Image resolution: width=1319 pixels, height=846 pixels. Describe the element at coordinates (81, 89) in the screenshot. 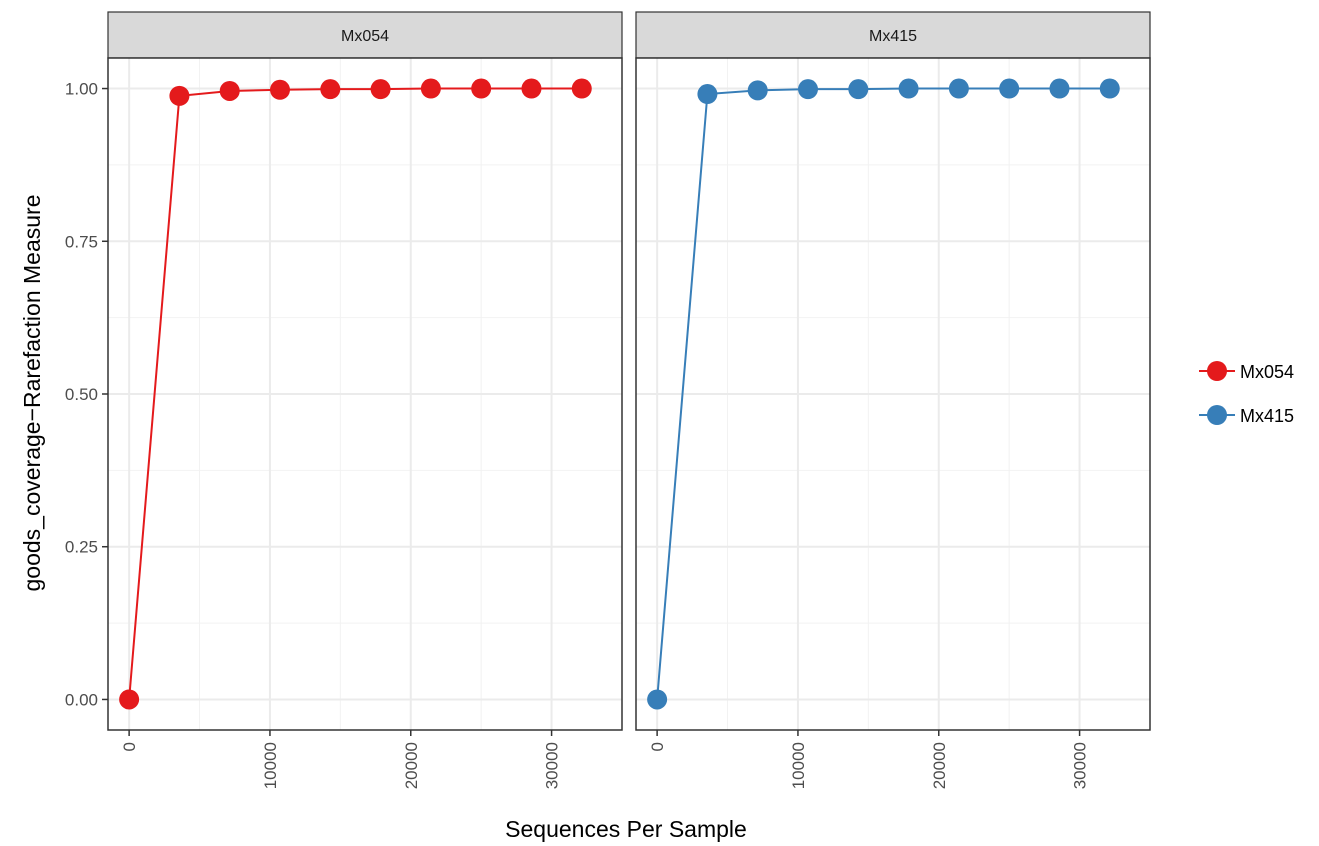

I see `y-tick-label: 1.00` at that location.